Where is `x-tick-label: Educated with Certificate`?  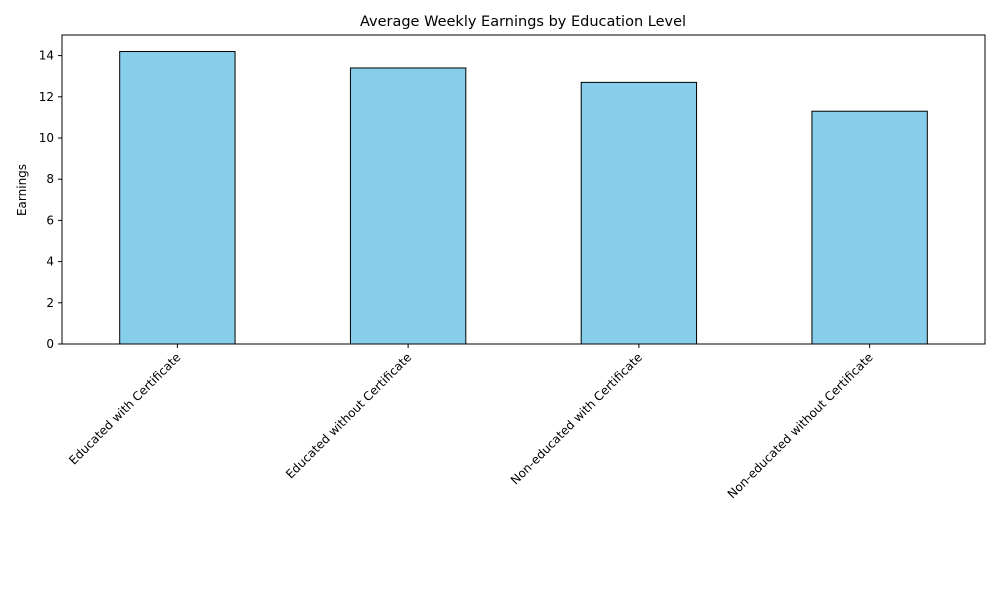
x-tick-label: Educated with Certificate is located at coordinates (124, 408).